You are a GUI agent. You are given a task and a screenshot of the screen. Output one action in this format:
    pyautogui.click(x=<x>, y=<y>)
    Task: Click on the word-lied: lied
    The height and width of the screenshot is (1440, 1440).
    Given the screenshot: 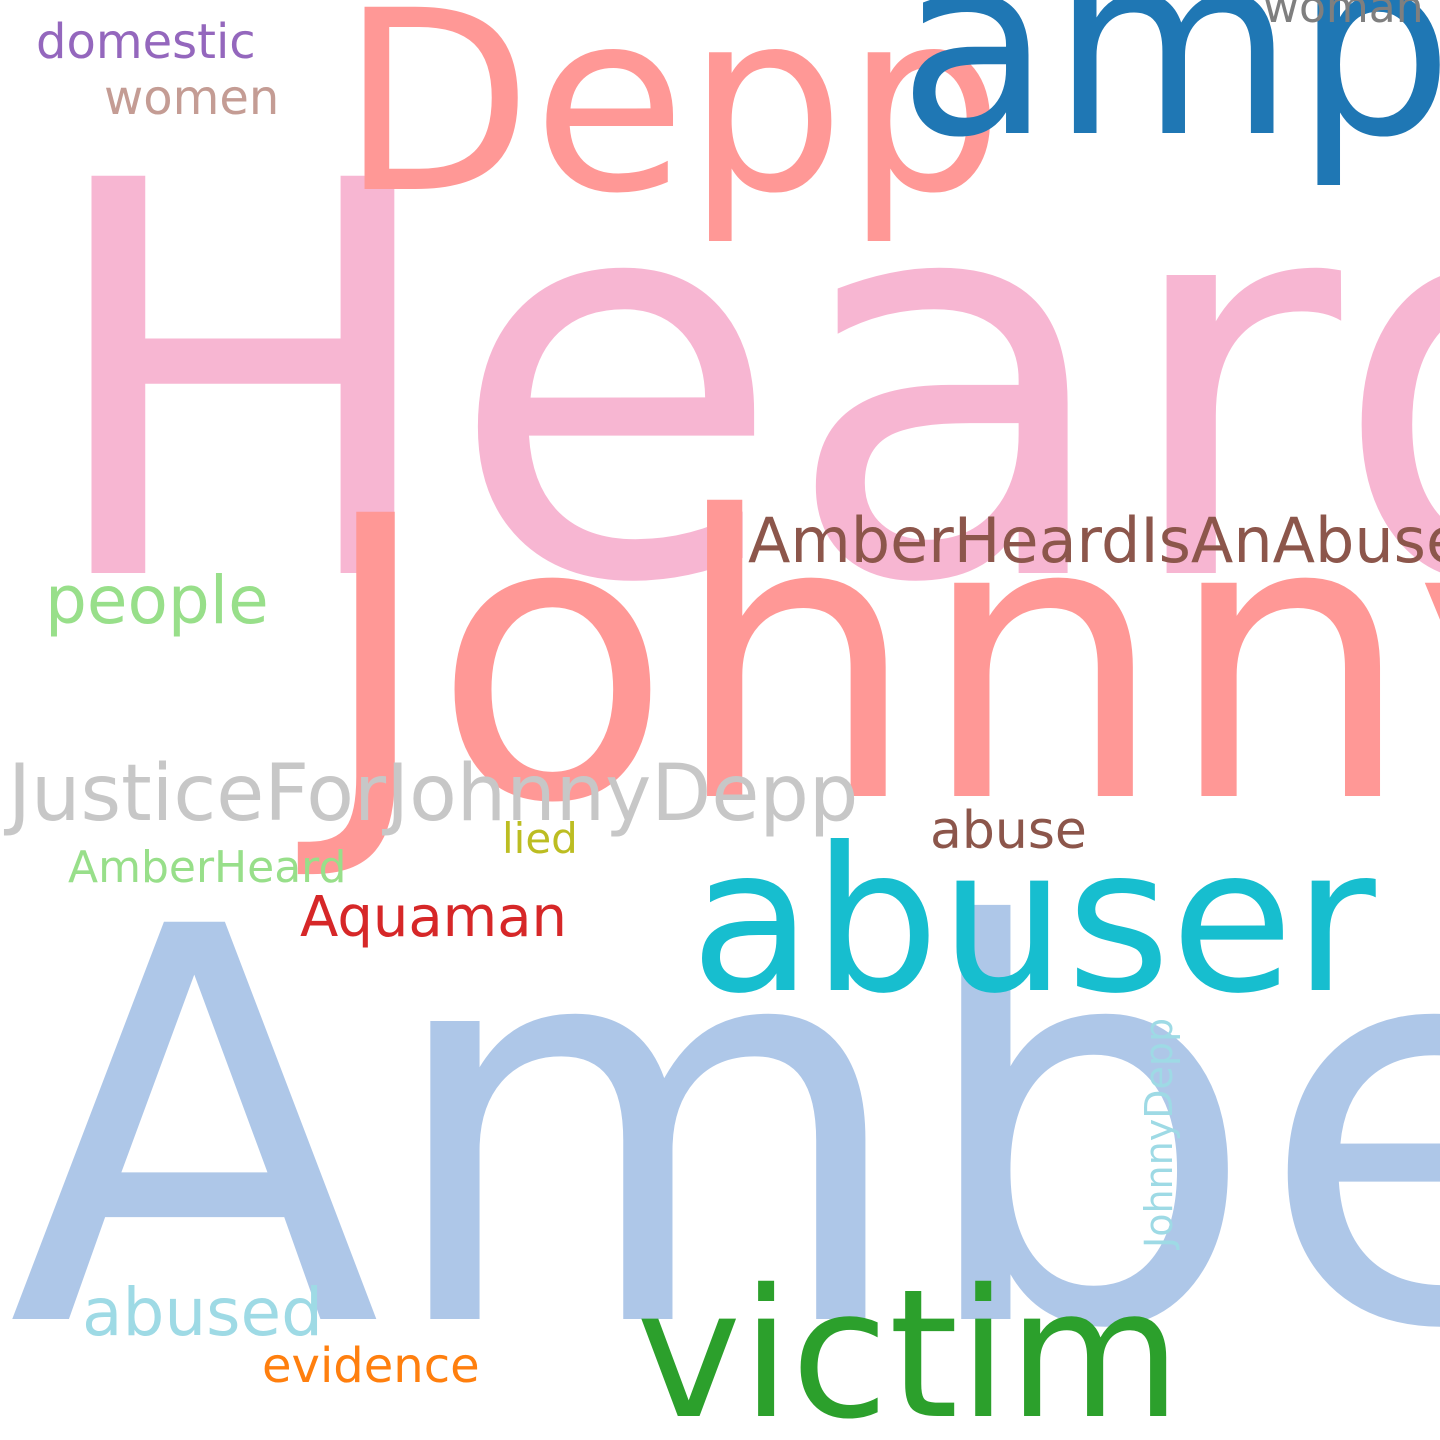 What is the action you would take?
    pyautogui.click(x=540, y=838)
    